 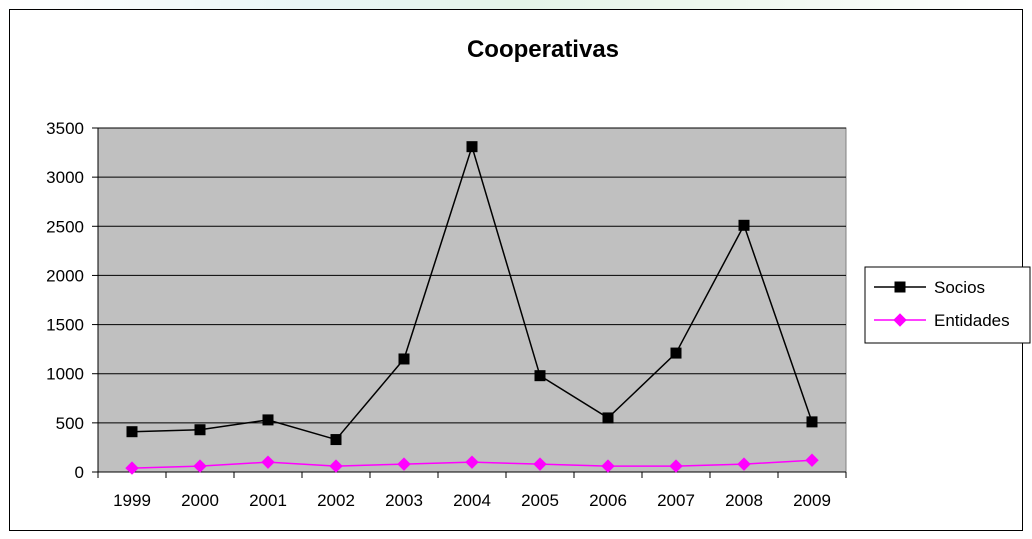 I want to click on chart-title: Cooperativas, so click(x=543, y=49).